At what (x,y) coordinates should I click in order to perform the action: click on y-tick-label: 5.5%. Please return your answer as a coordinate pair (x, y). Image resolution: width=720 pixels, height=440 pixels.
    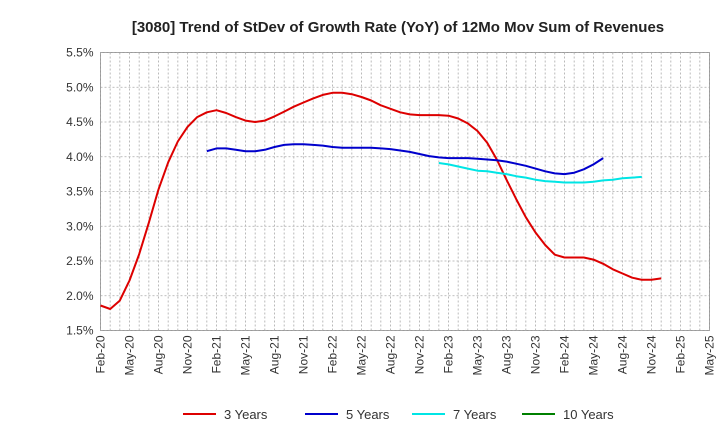
    Looking at the image, I should click on (80, 53).